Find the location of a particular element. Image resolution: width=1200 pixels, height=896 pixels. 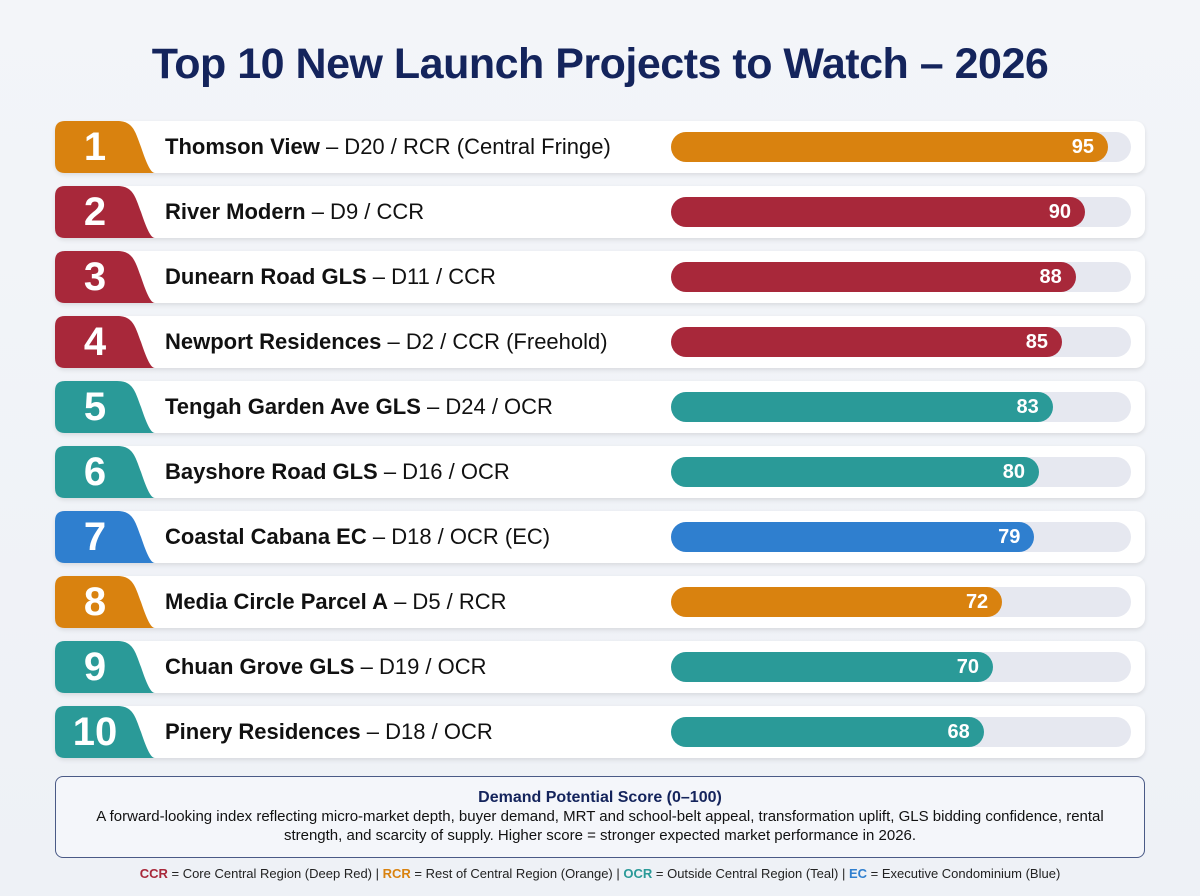

ranking-row: 3 Dunearn Road GLS – D11 / CCR 88 is located at coordinates (600, 277).